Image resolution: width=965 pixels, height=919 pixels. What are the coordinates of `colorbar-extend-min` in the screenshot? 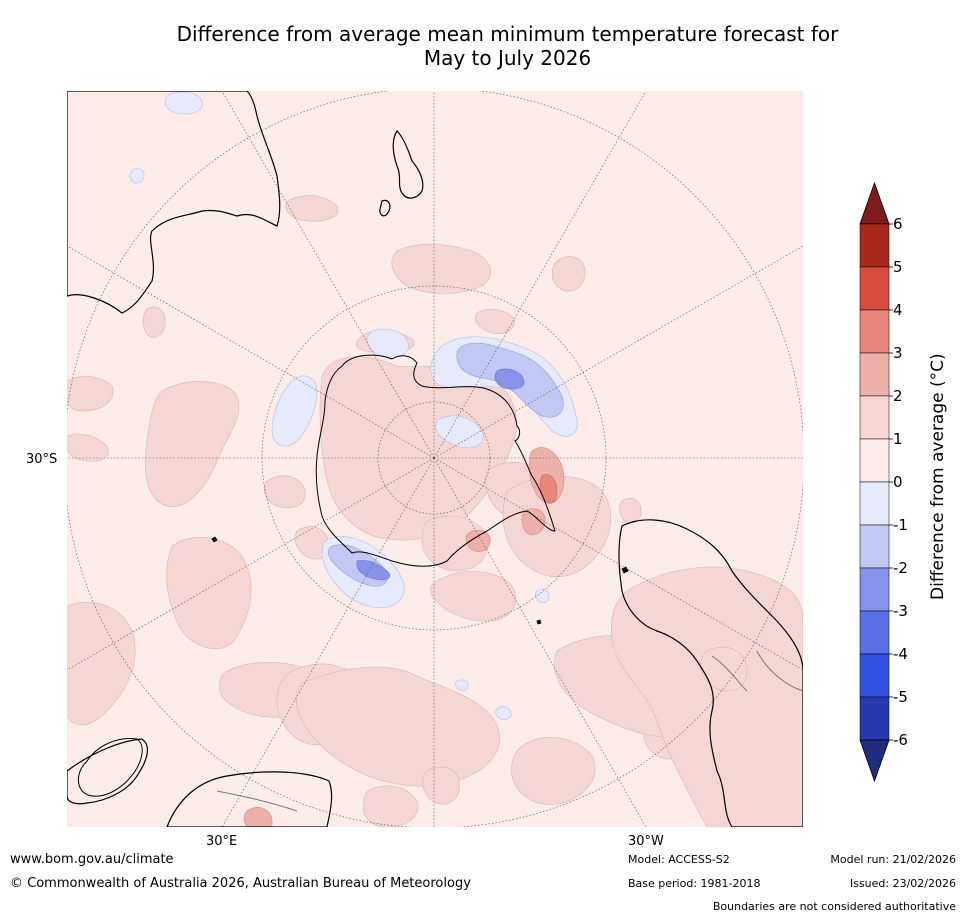 It's located at (874, 761).